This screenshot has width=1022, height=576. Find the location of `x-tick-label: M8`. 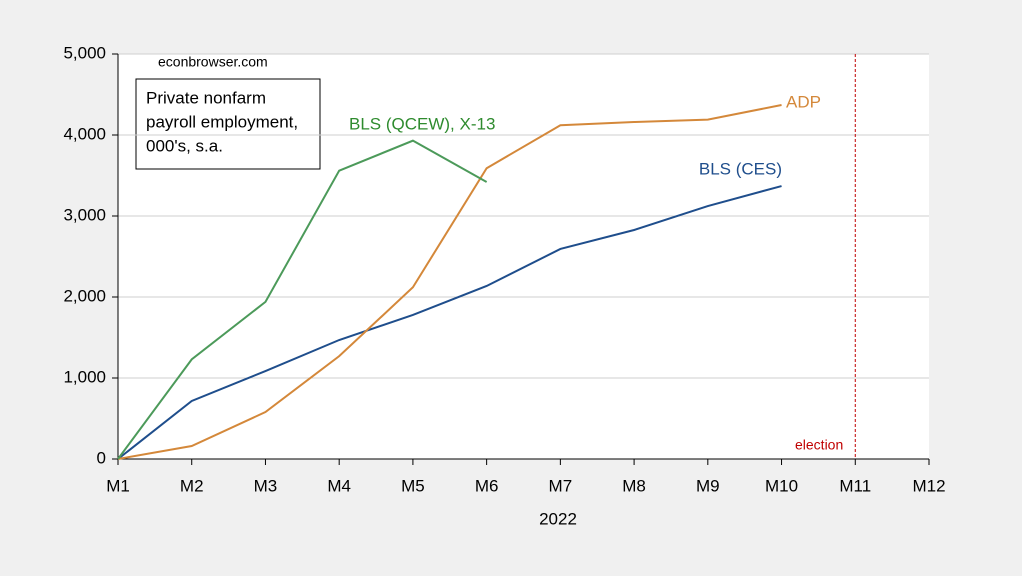

x-tick-label: M8 is located at coordinates (634, 485).